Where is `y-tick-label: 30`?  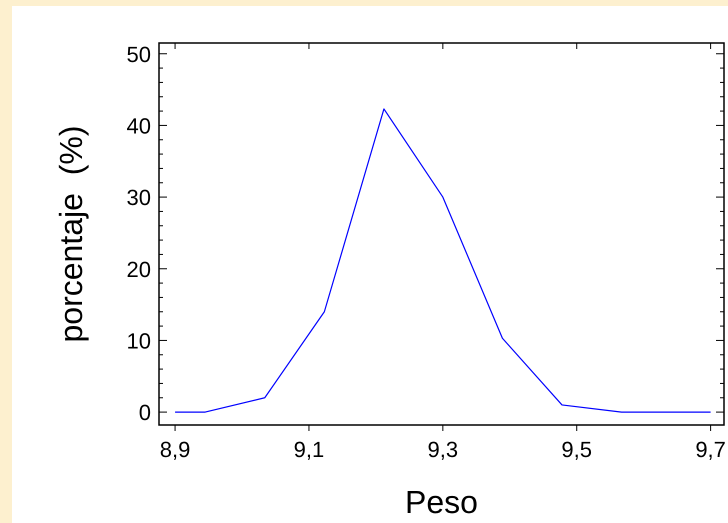
y-tick-label: 30 is located at coordinates (138, 197).